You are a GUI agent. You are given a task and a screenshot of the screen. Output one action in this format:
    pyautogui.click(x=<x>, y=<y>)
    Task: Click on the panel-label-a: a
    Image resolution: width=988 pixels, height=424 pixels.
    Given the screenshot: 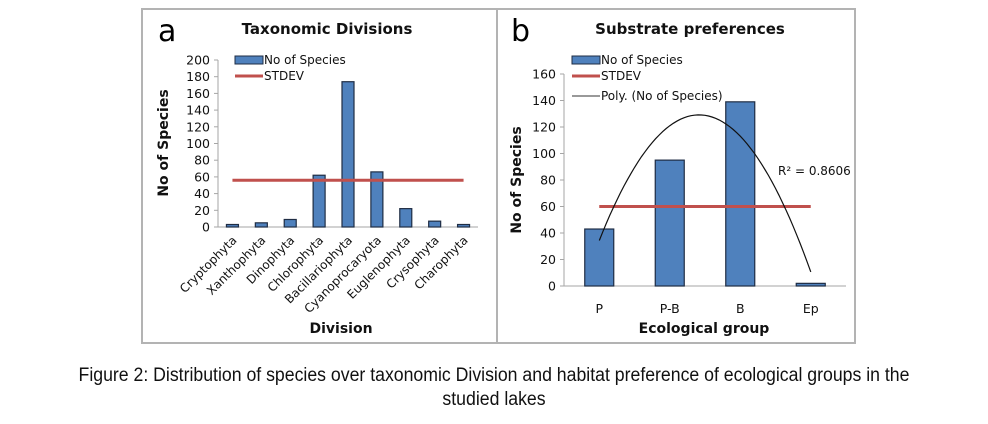 What is the action you would take?
    pyautogui.click(x=167, y=31)
    